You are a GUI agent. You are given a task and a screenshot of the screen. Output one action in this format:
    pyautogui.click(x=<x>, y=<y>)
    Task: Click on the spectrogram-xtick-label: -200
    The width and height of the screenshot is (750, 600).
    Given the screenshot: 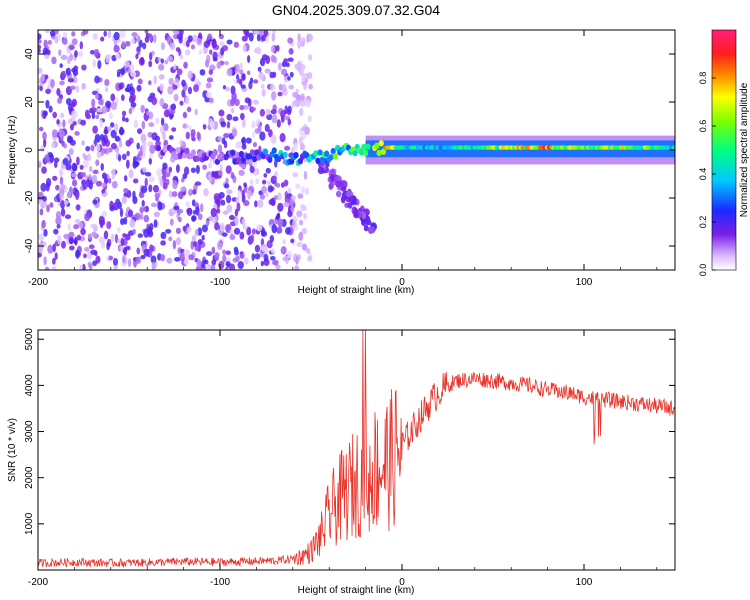 What is the action you would take?
    pyautogui.click(x=38, y=282)
    